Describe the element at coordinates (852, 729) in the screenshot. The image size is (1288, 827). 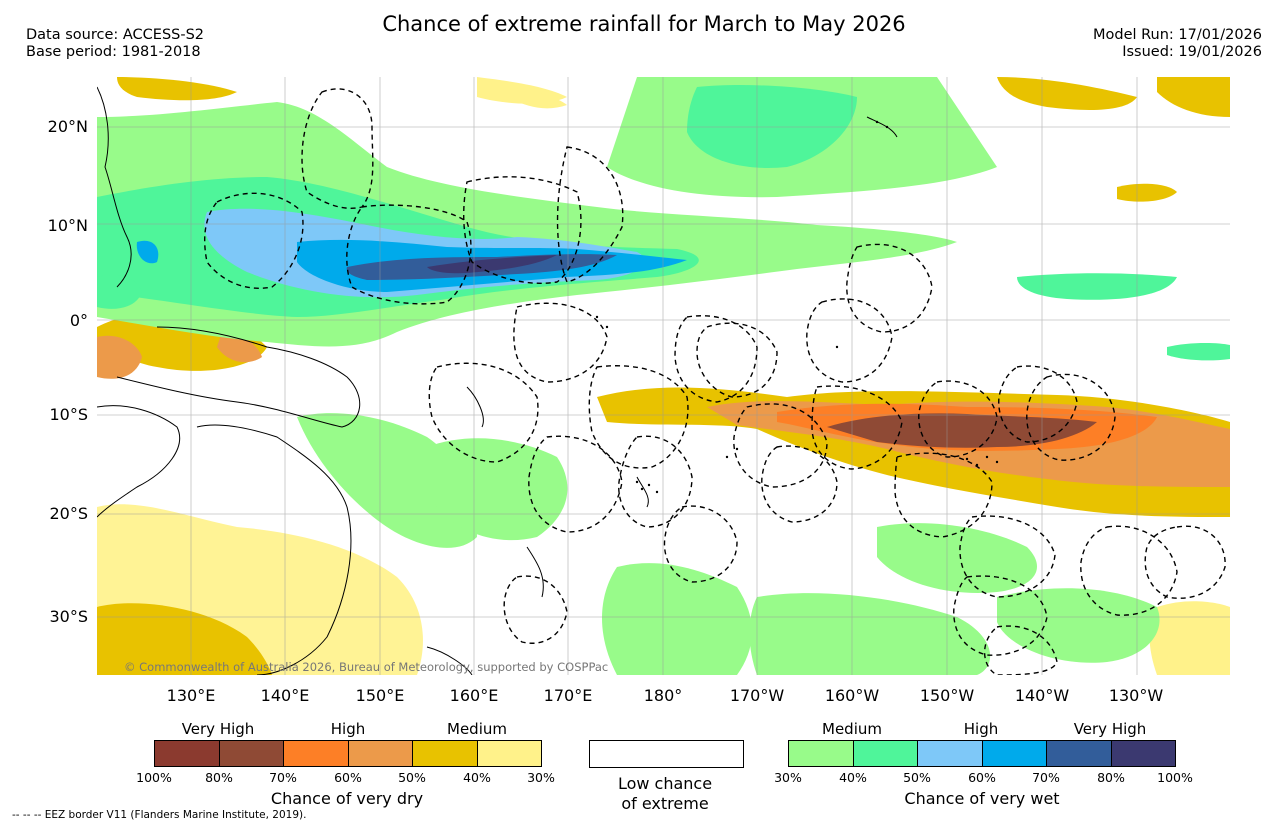
I see `legend-wet-heading-medium: Medium` at that location.